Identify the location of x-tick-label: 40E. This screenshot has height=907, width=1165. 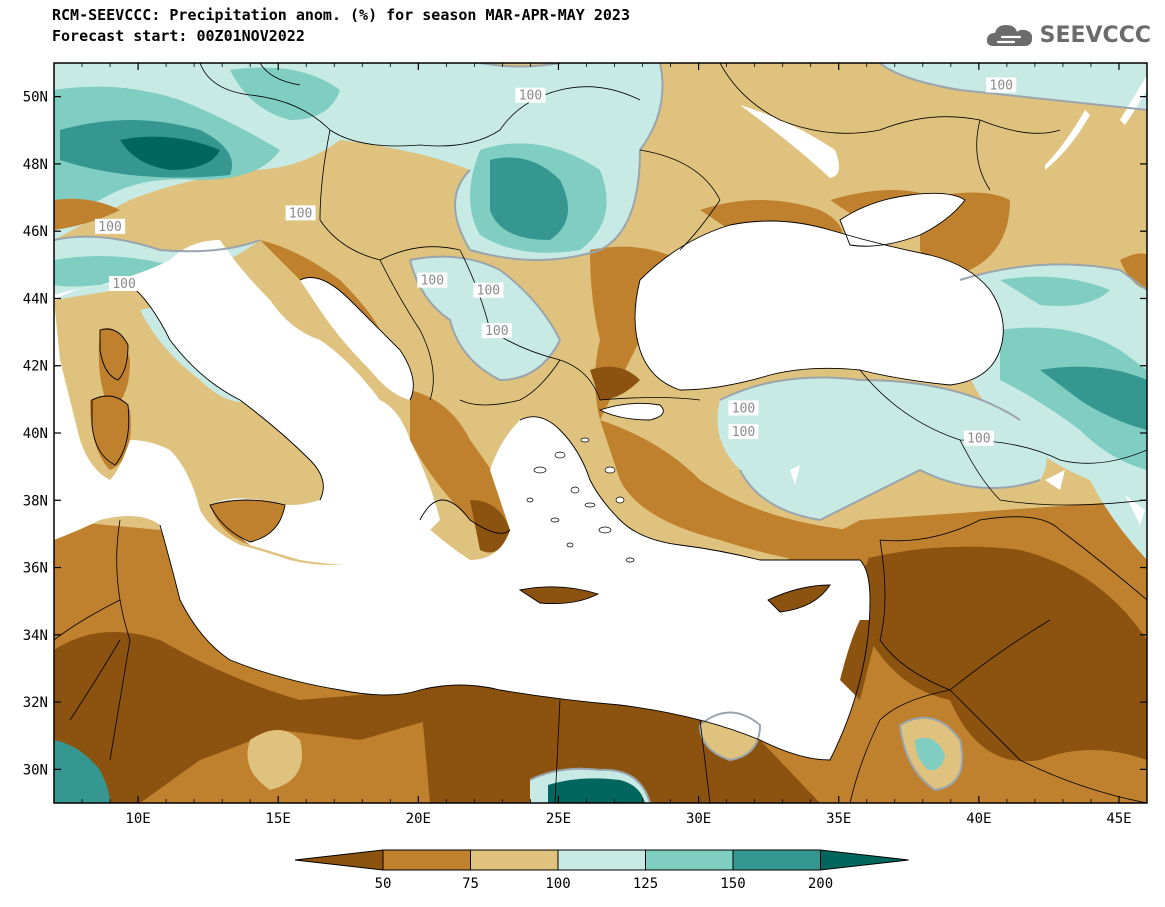
(978, 819).